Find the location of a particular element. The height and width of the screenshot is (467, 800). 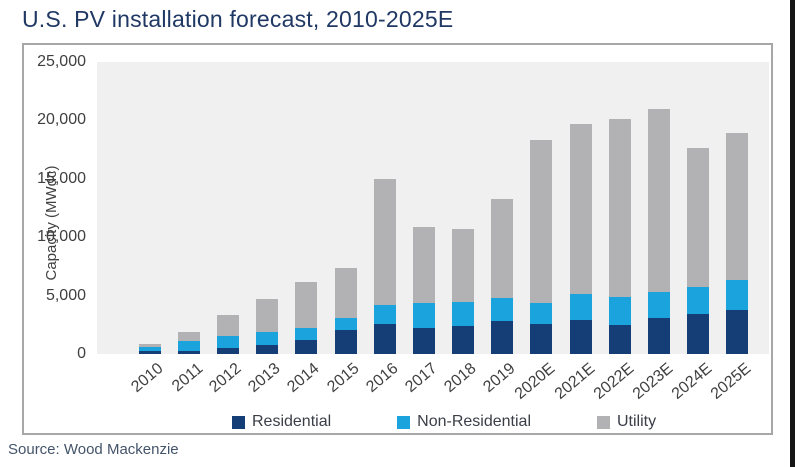

bar-group-2025e is located at coordinates (737, 243).